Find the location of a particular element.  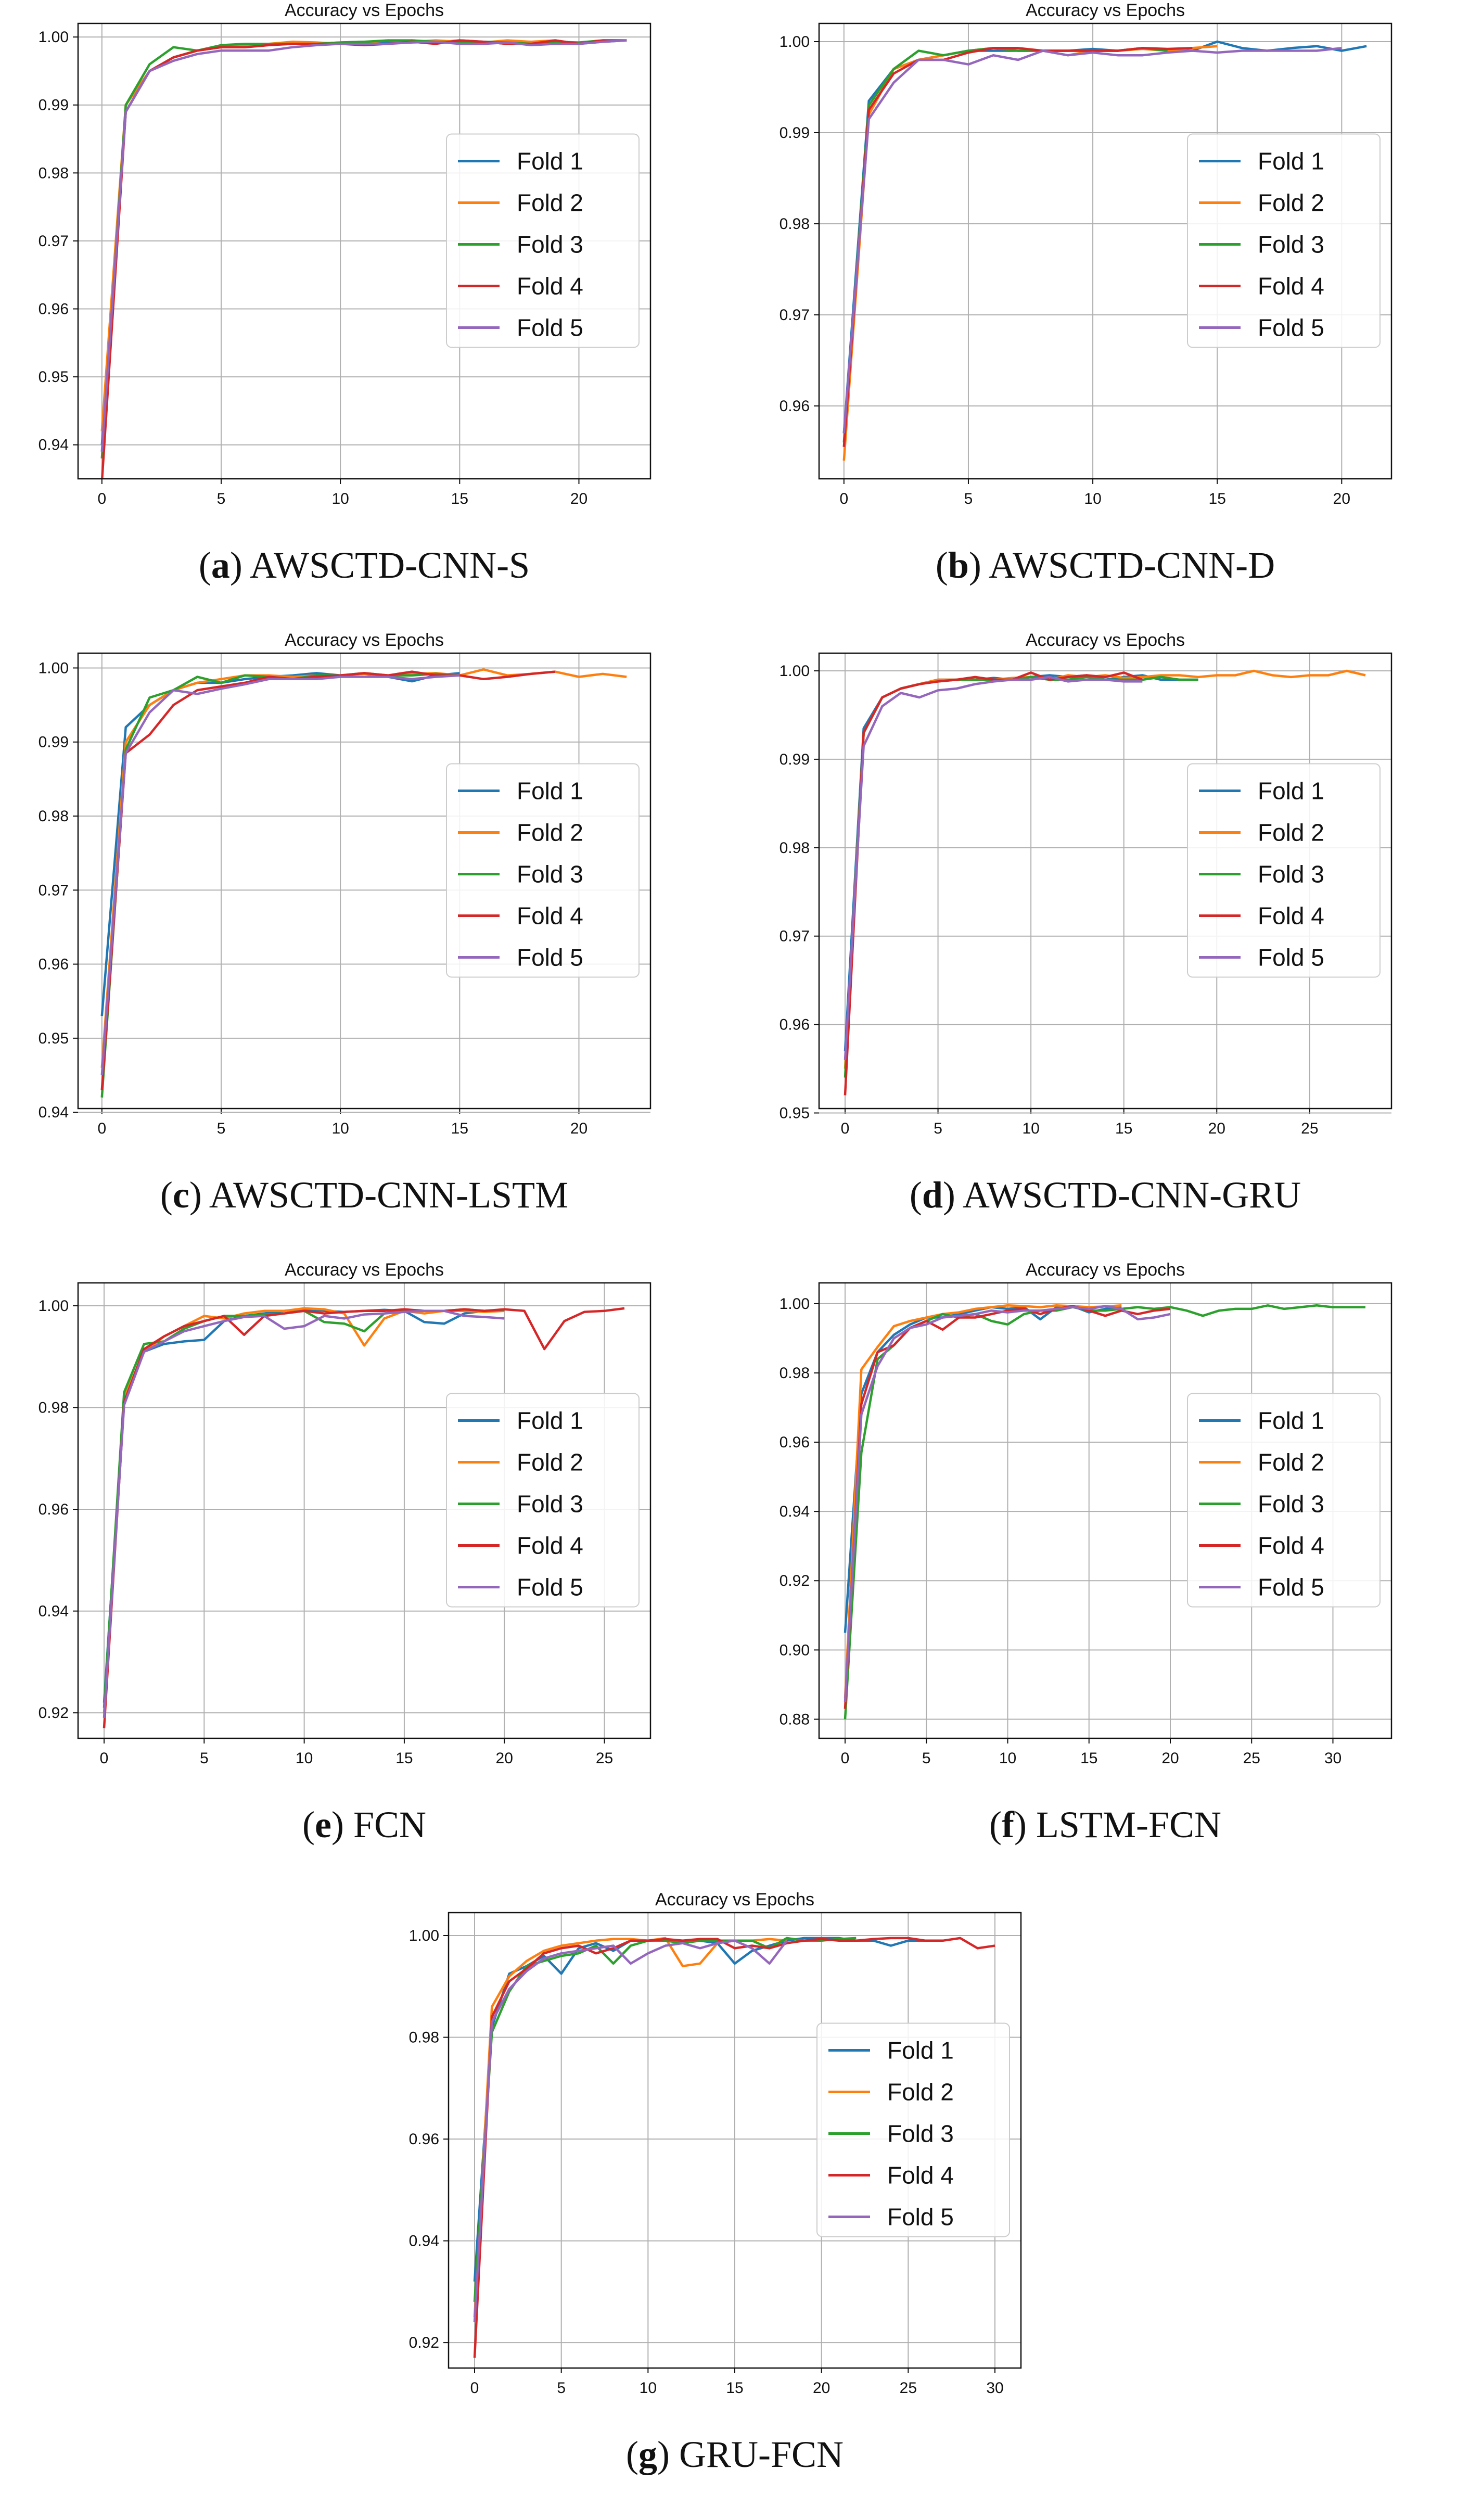

chart-caption: (a) AWSCTD-CNN-S is located at coordinates (364, 565).